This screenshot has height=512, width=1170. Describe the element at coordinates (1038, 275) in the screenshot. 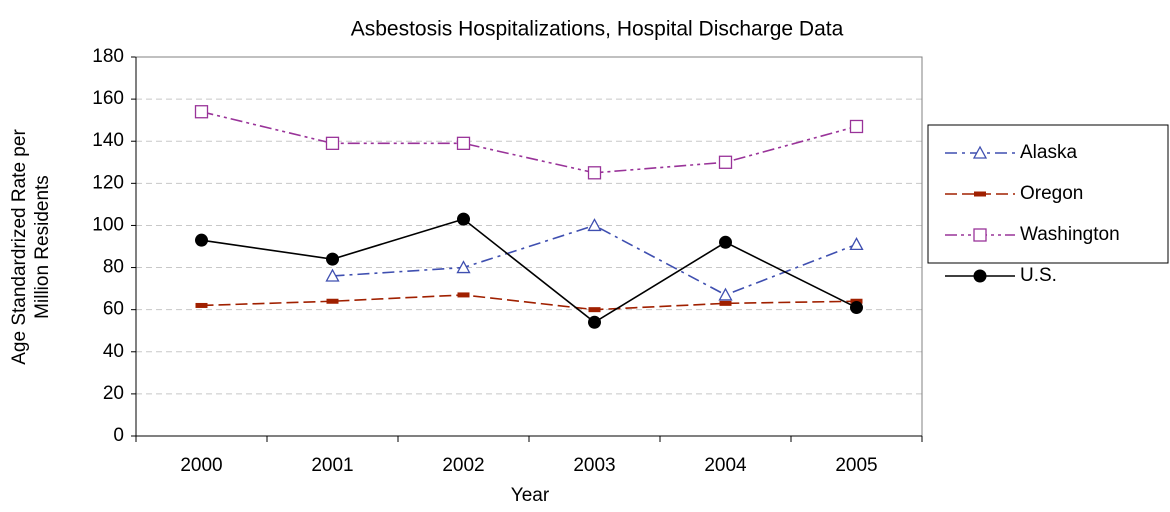

I see `legend-label: U.S.` at that location.